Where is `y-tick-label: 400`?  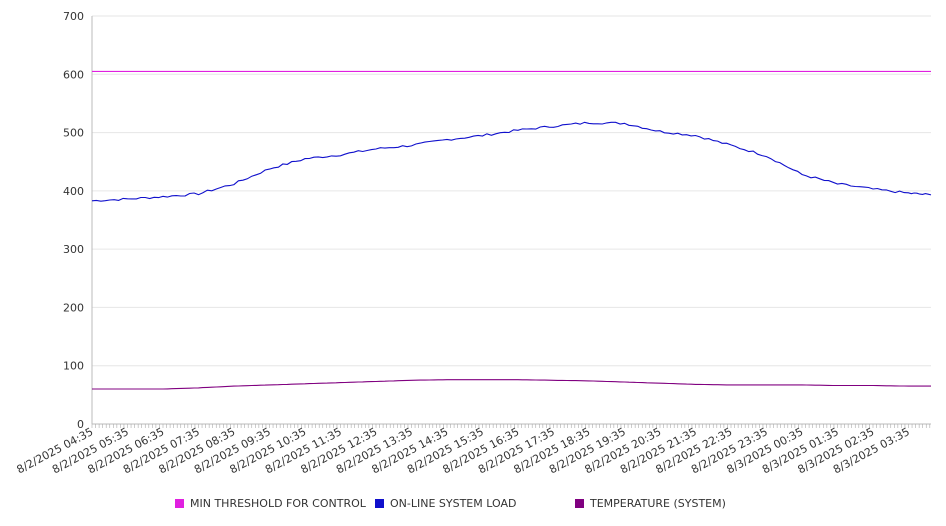 y-tick-label: 400 is located at coordinates (73, 191).